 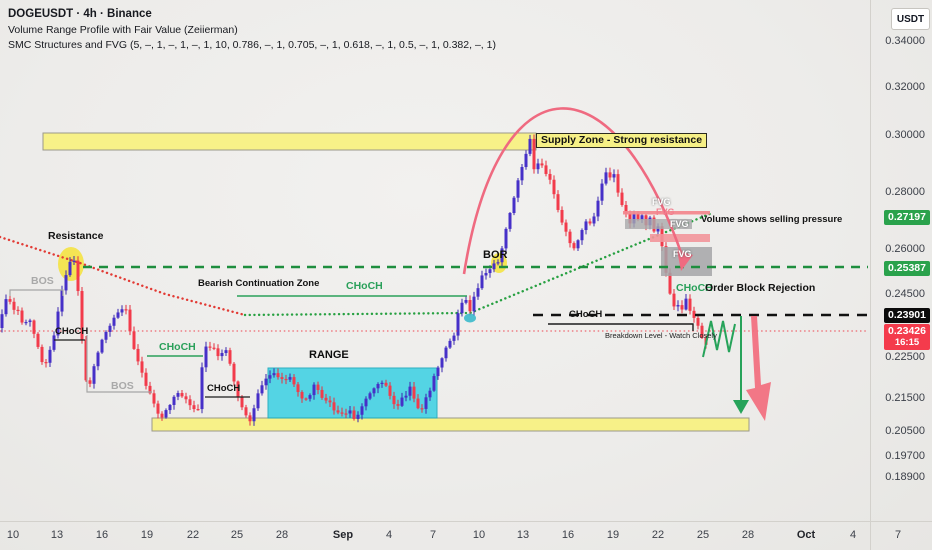 I want to click on price-tick-label: 0.32000, so click(x=905, y=87).